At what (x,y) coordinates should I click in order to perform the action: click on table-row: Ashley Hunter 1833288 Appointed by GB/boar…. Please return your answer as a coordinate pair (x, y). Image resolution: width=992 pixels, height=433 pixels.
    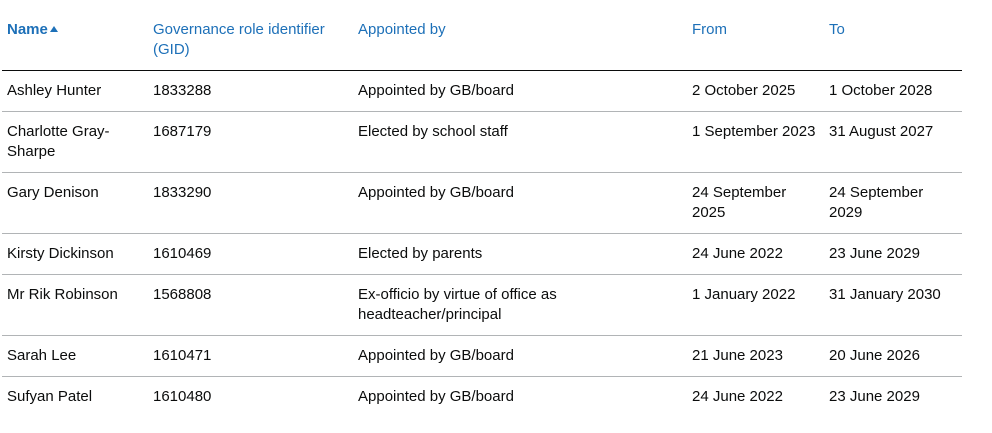
    Looking at the image, I should click on (482, 91).